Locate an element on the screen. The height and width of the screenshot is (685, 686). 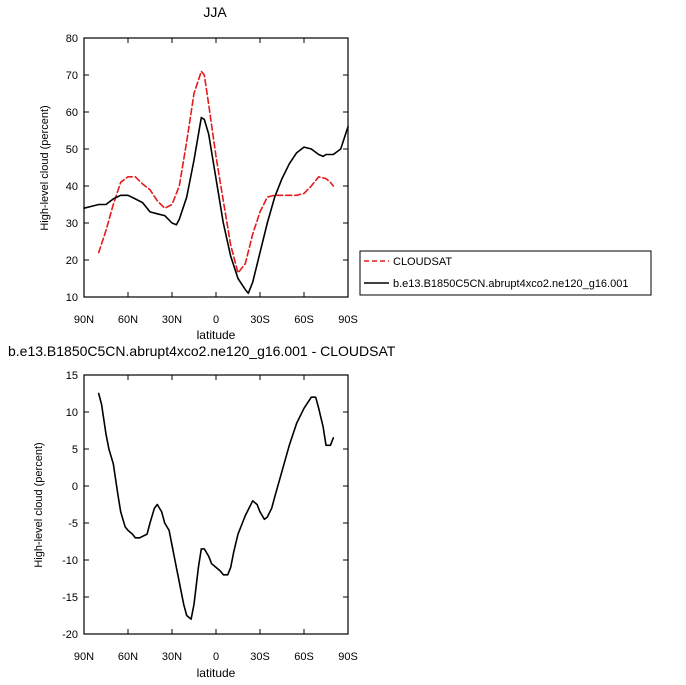
bottom-x-tick-label: 60N is located at coordinates (128, 657).